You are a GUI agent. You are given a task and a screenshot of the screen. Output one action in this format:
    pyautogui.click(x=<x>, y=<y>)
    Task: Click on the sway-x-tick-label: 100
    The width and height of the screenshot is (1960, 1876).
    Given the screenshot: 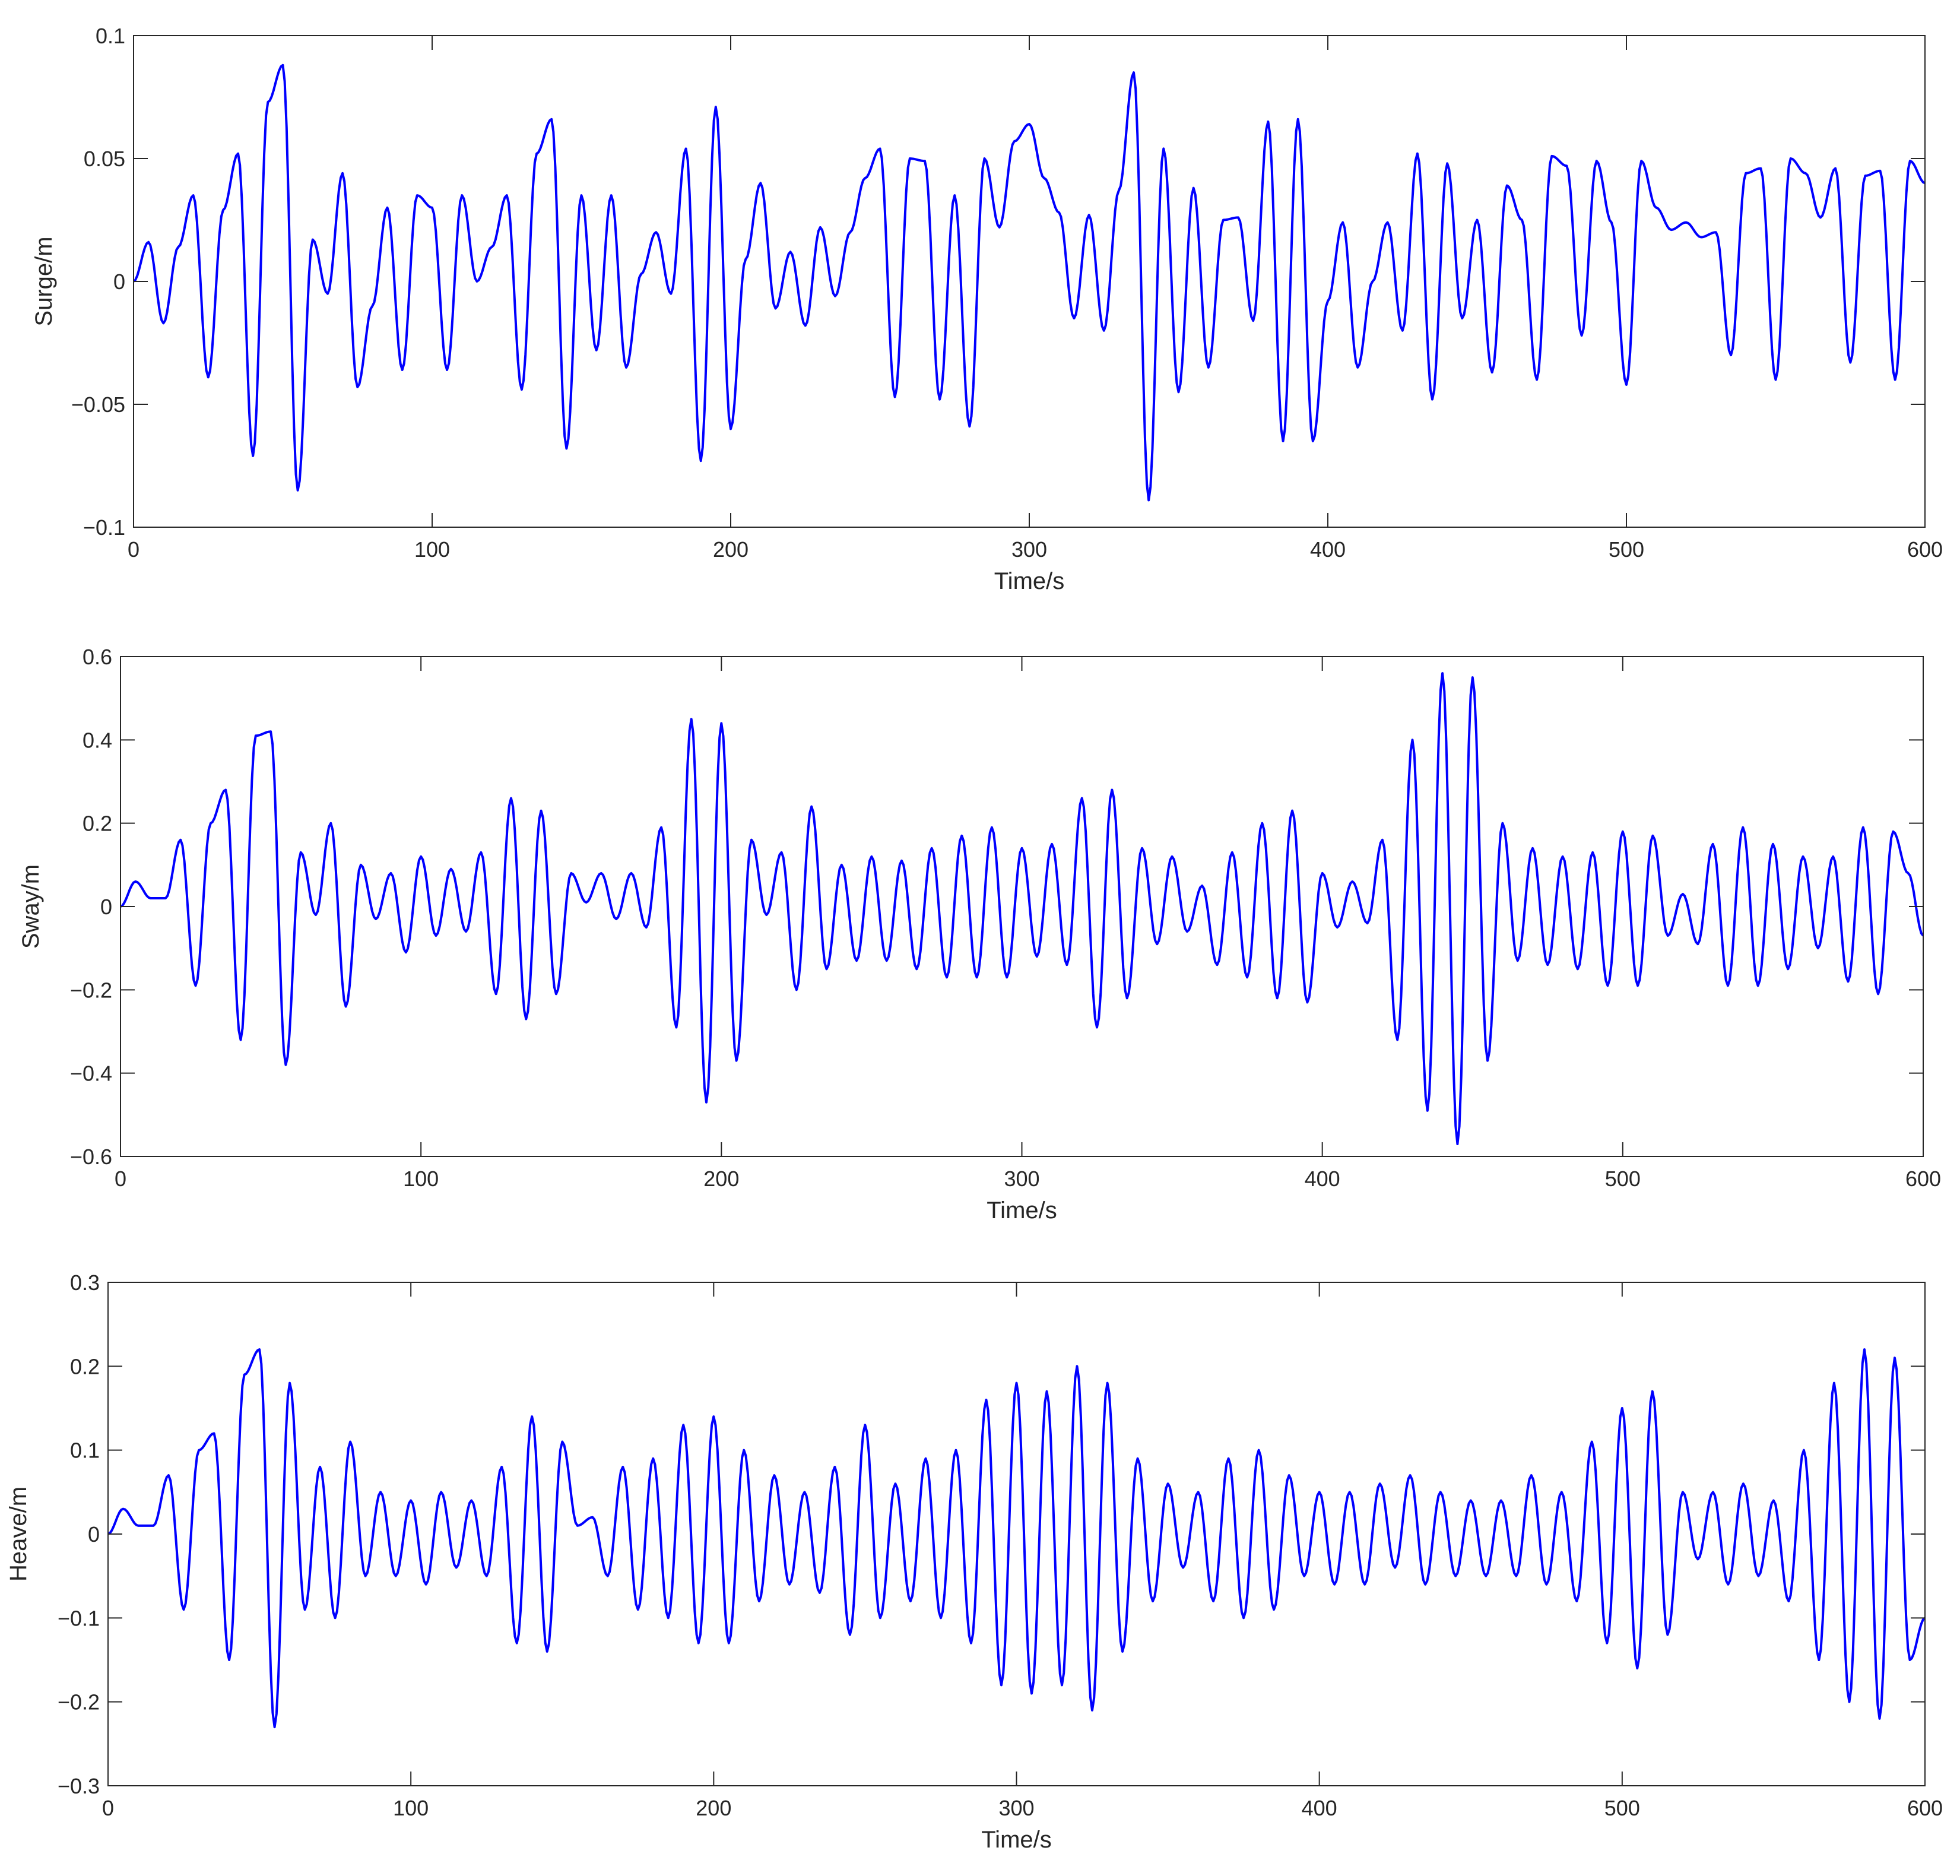 What is the action you would take?
    pyautogui.click(x=421, y=1179)
    